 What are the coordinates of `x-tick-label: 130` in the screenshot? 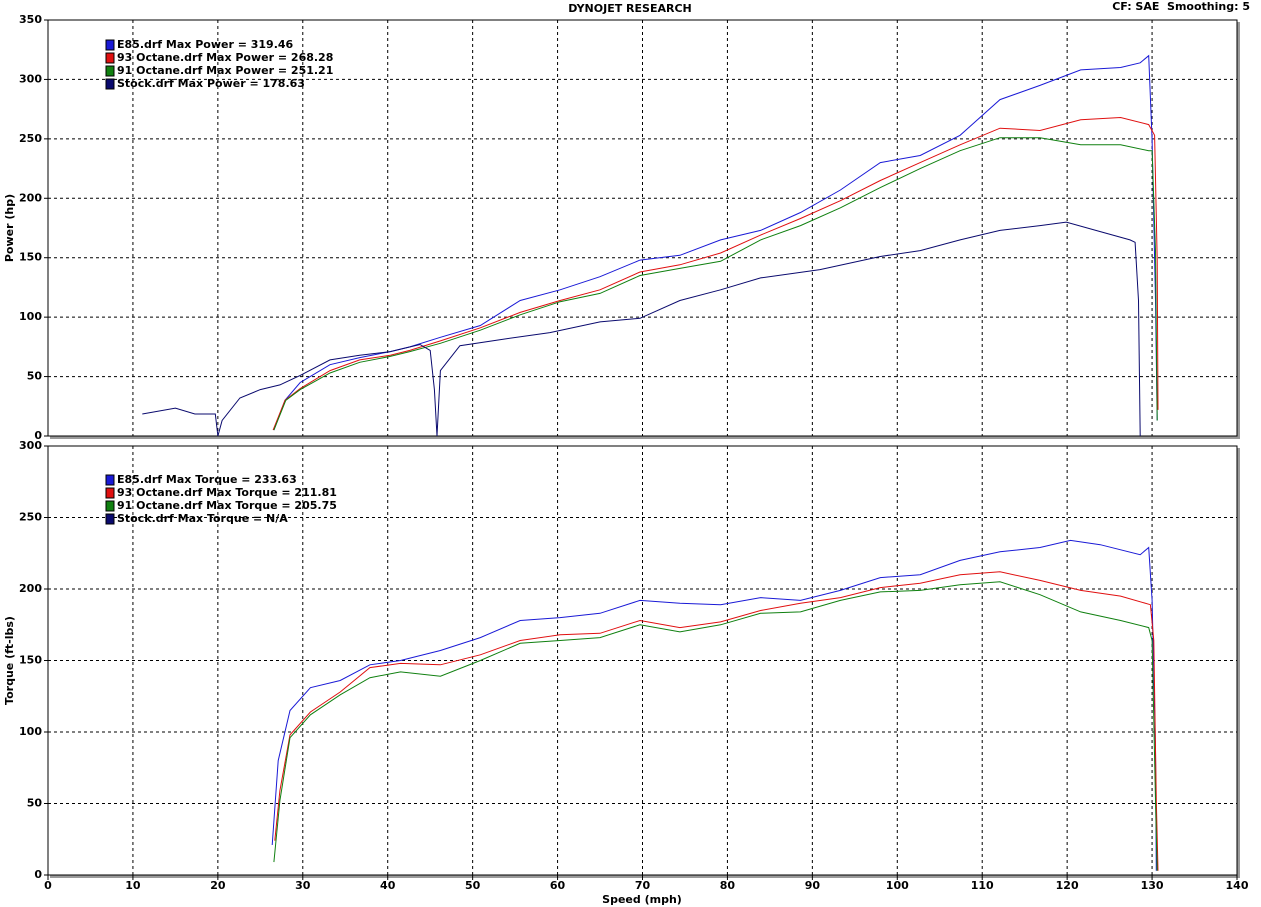 It's located at (1152, 885).